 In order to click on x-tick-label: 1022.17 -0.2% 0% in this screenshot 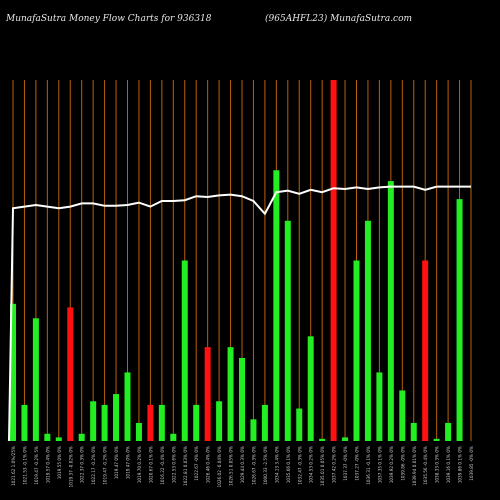, I will do `click(93, 465)`.